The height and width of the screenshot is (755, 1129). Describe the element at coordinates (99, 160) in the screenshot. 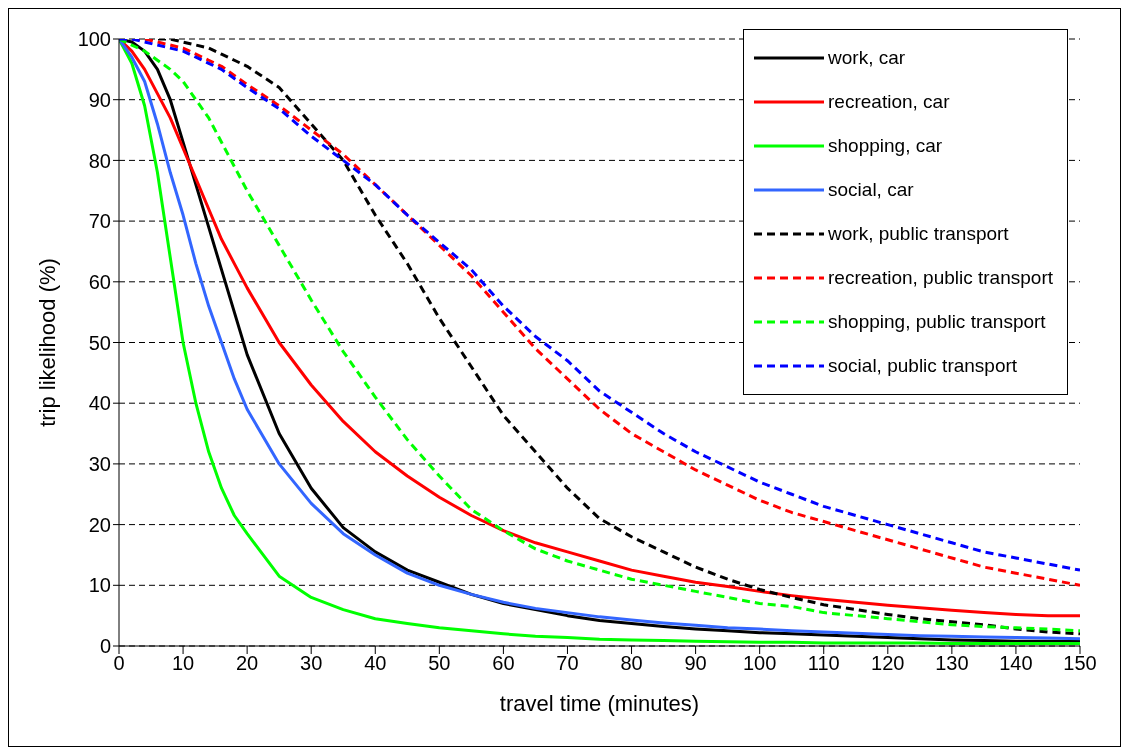

I see `y-tick-label: 80` at that location.